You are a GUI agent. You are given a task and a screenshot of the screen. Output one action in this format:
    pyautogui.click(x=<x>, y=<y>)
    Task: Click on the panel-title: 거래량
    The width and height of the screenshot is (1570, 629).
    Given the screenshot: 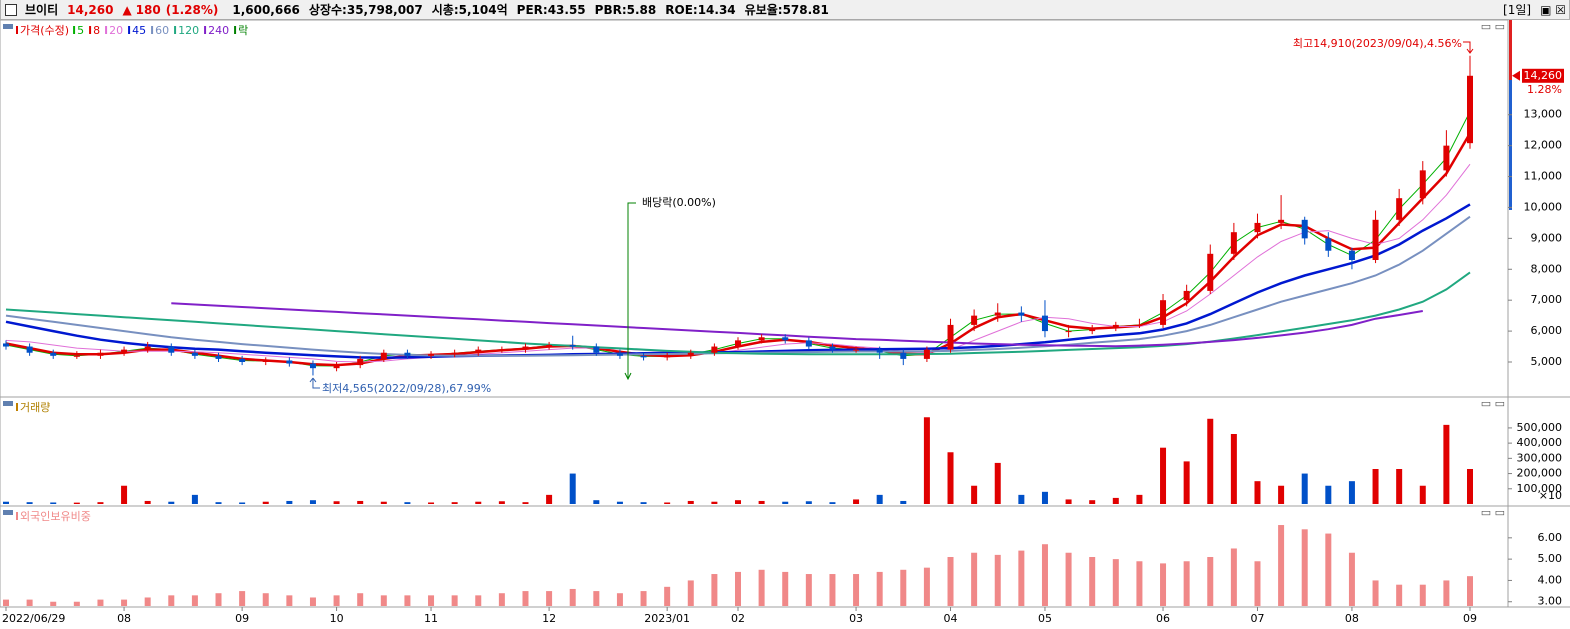 What is the action you would take?
    pyautogui.click(x=35, y=407)
    